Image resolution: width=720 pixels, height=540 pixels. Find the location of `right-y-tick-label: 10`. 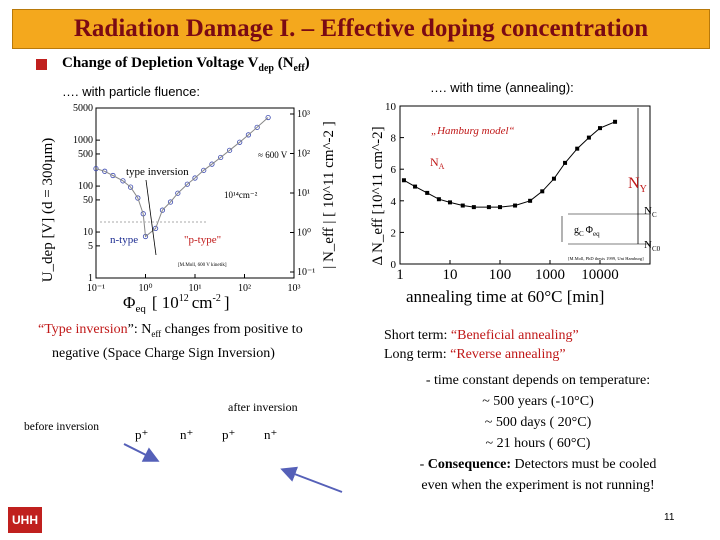

right-y-tick-label: 10 is located at coordinates (391, 107).